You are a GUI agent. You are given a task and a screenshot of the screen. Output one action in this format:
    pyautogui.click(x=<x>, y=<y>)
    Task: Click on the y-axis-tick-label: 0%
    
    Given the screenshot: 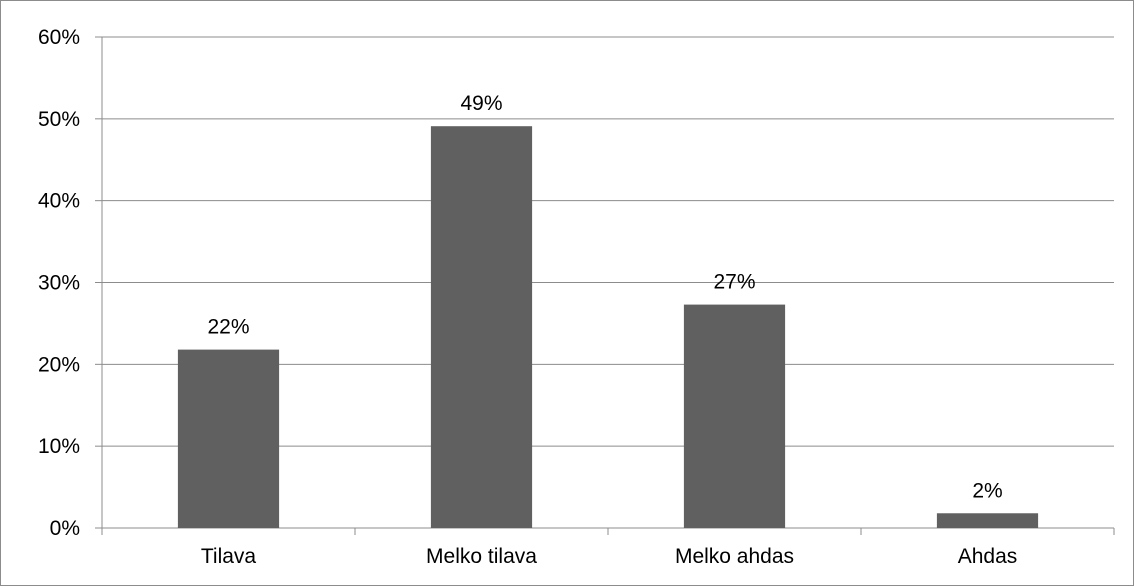 What is the action you would take?
    pyautogui.click(x=65, y=528)
    